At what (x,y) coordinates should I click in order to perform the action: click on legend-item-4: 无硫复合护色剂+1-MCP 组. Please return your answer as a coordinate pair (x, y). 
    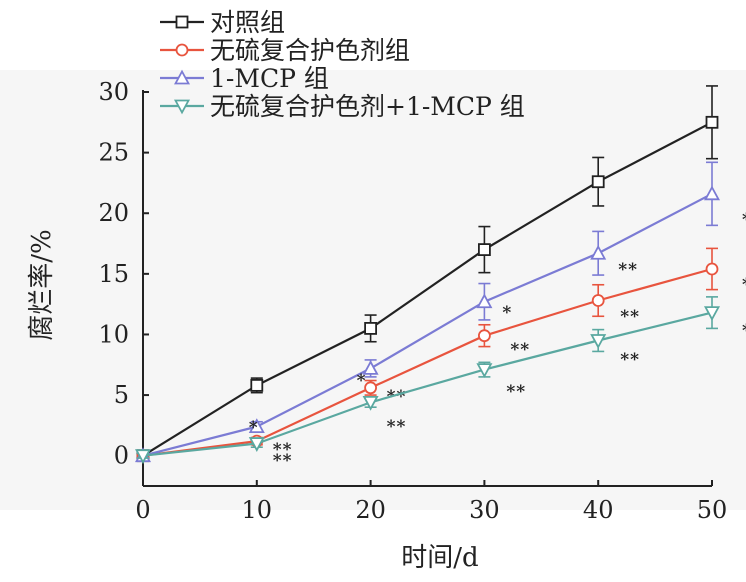
    Looking at the image, I should click on (342, 106).